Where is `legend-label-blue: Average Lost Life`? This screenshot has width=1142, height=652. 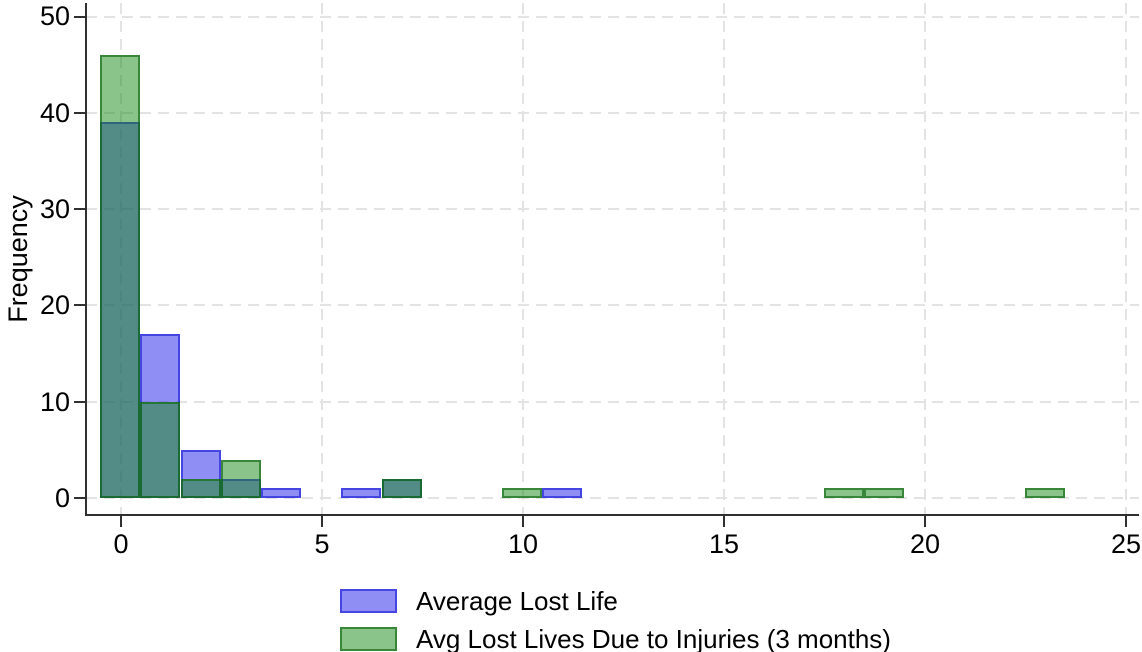 legend-label-blue: Average Lost Life is located at coordinates (517, 601).